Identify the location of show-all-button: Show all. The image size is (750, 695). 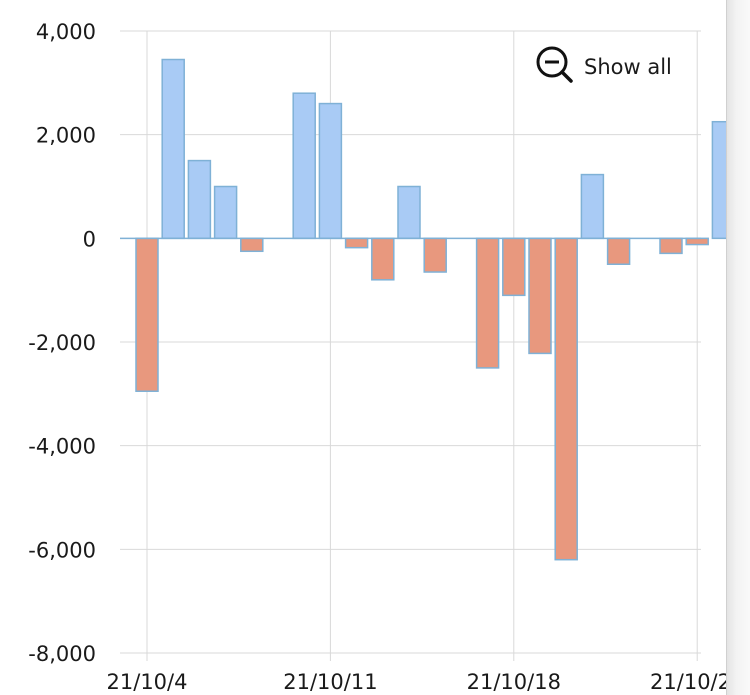
(604, 67).